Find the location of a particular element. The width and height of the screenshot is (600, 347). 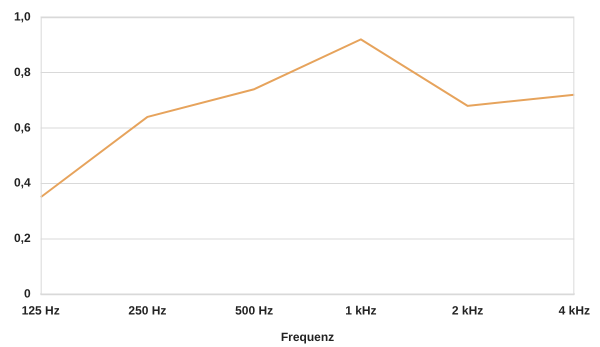

y-tick-label: 0,8 is located at coordinates (22, 71).